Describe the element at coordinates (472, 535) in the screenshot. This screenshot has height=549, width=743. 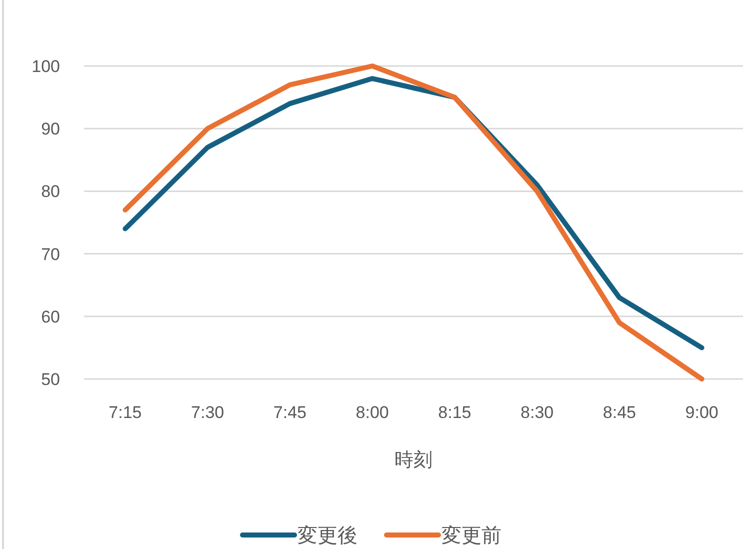
I see `legend-label: 変更前` at that location.